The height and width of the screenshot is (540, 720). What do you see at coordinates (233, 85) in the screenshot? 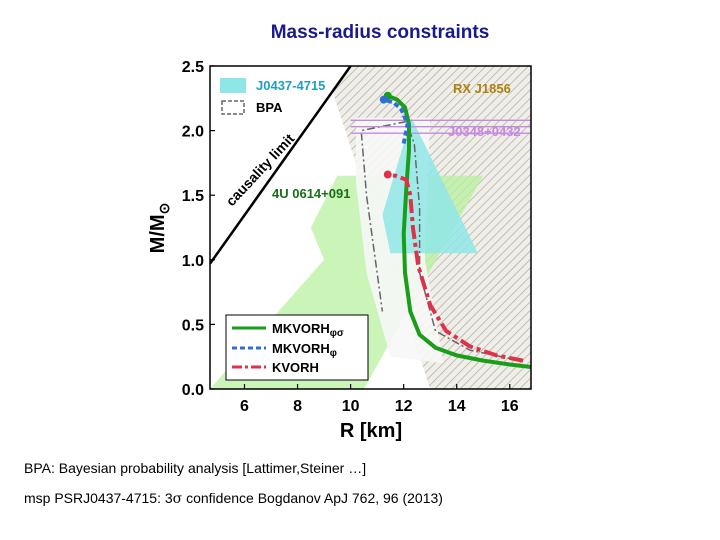
I see `j0437-legend-swatch` at bounding box center [233, 85].